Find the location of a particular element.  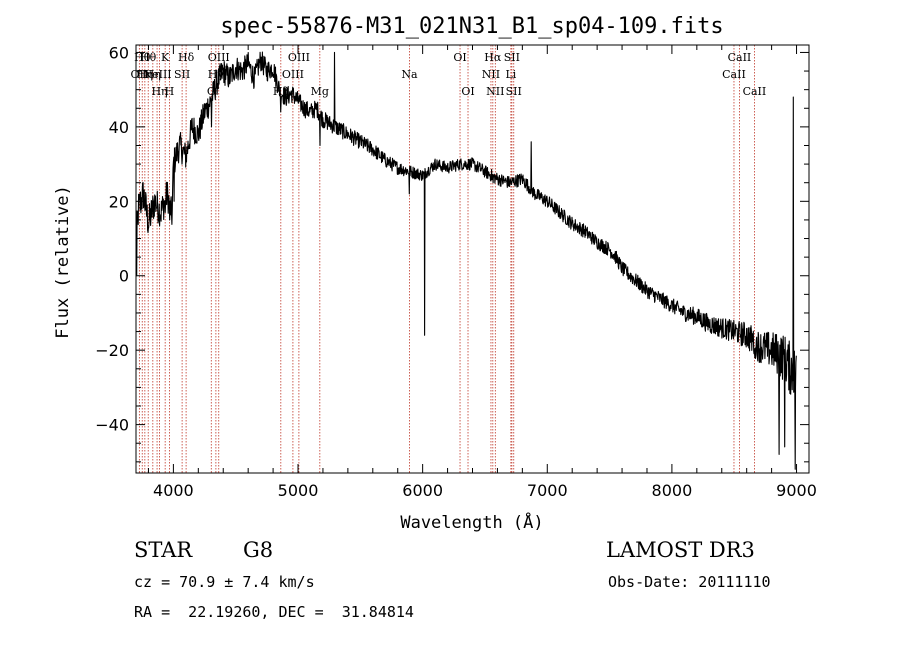

x-tick-label: 4000 is located at coordinates (173, 490).